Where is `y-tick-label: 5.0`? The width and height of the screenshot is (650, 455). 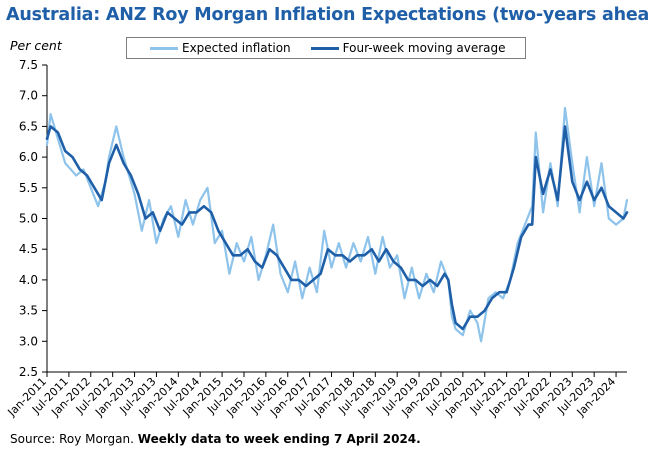 y-tick-label: 5.0 is located at coordinates (28, 219).